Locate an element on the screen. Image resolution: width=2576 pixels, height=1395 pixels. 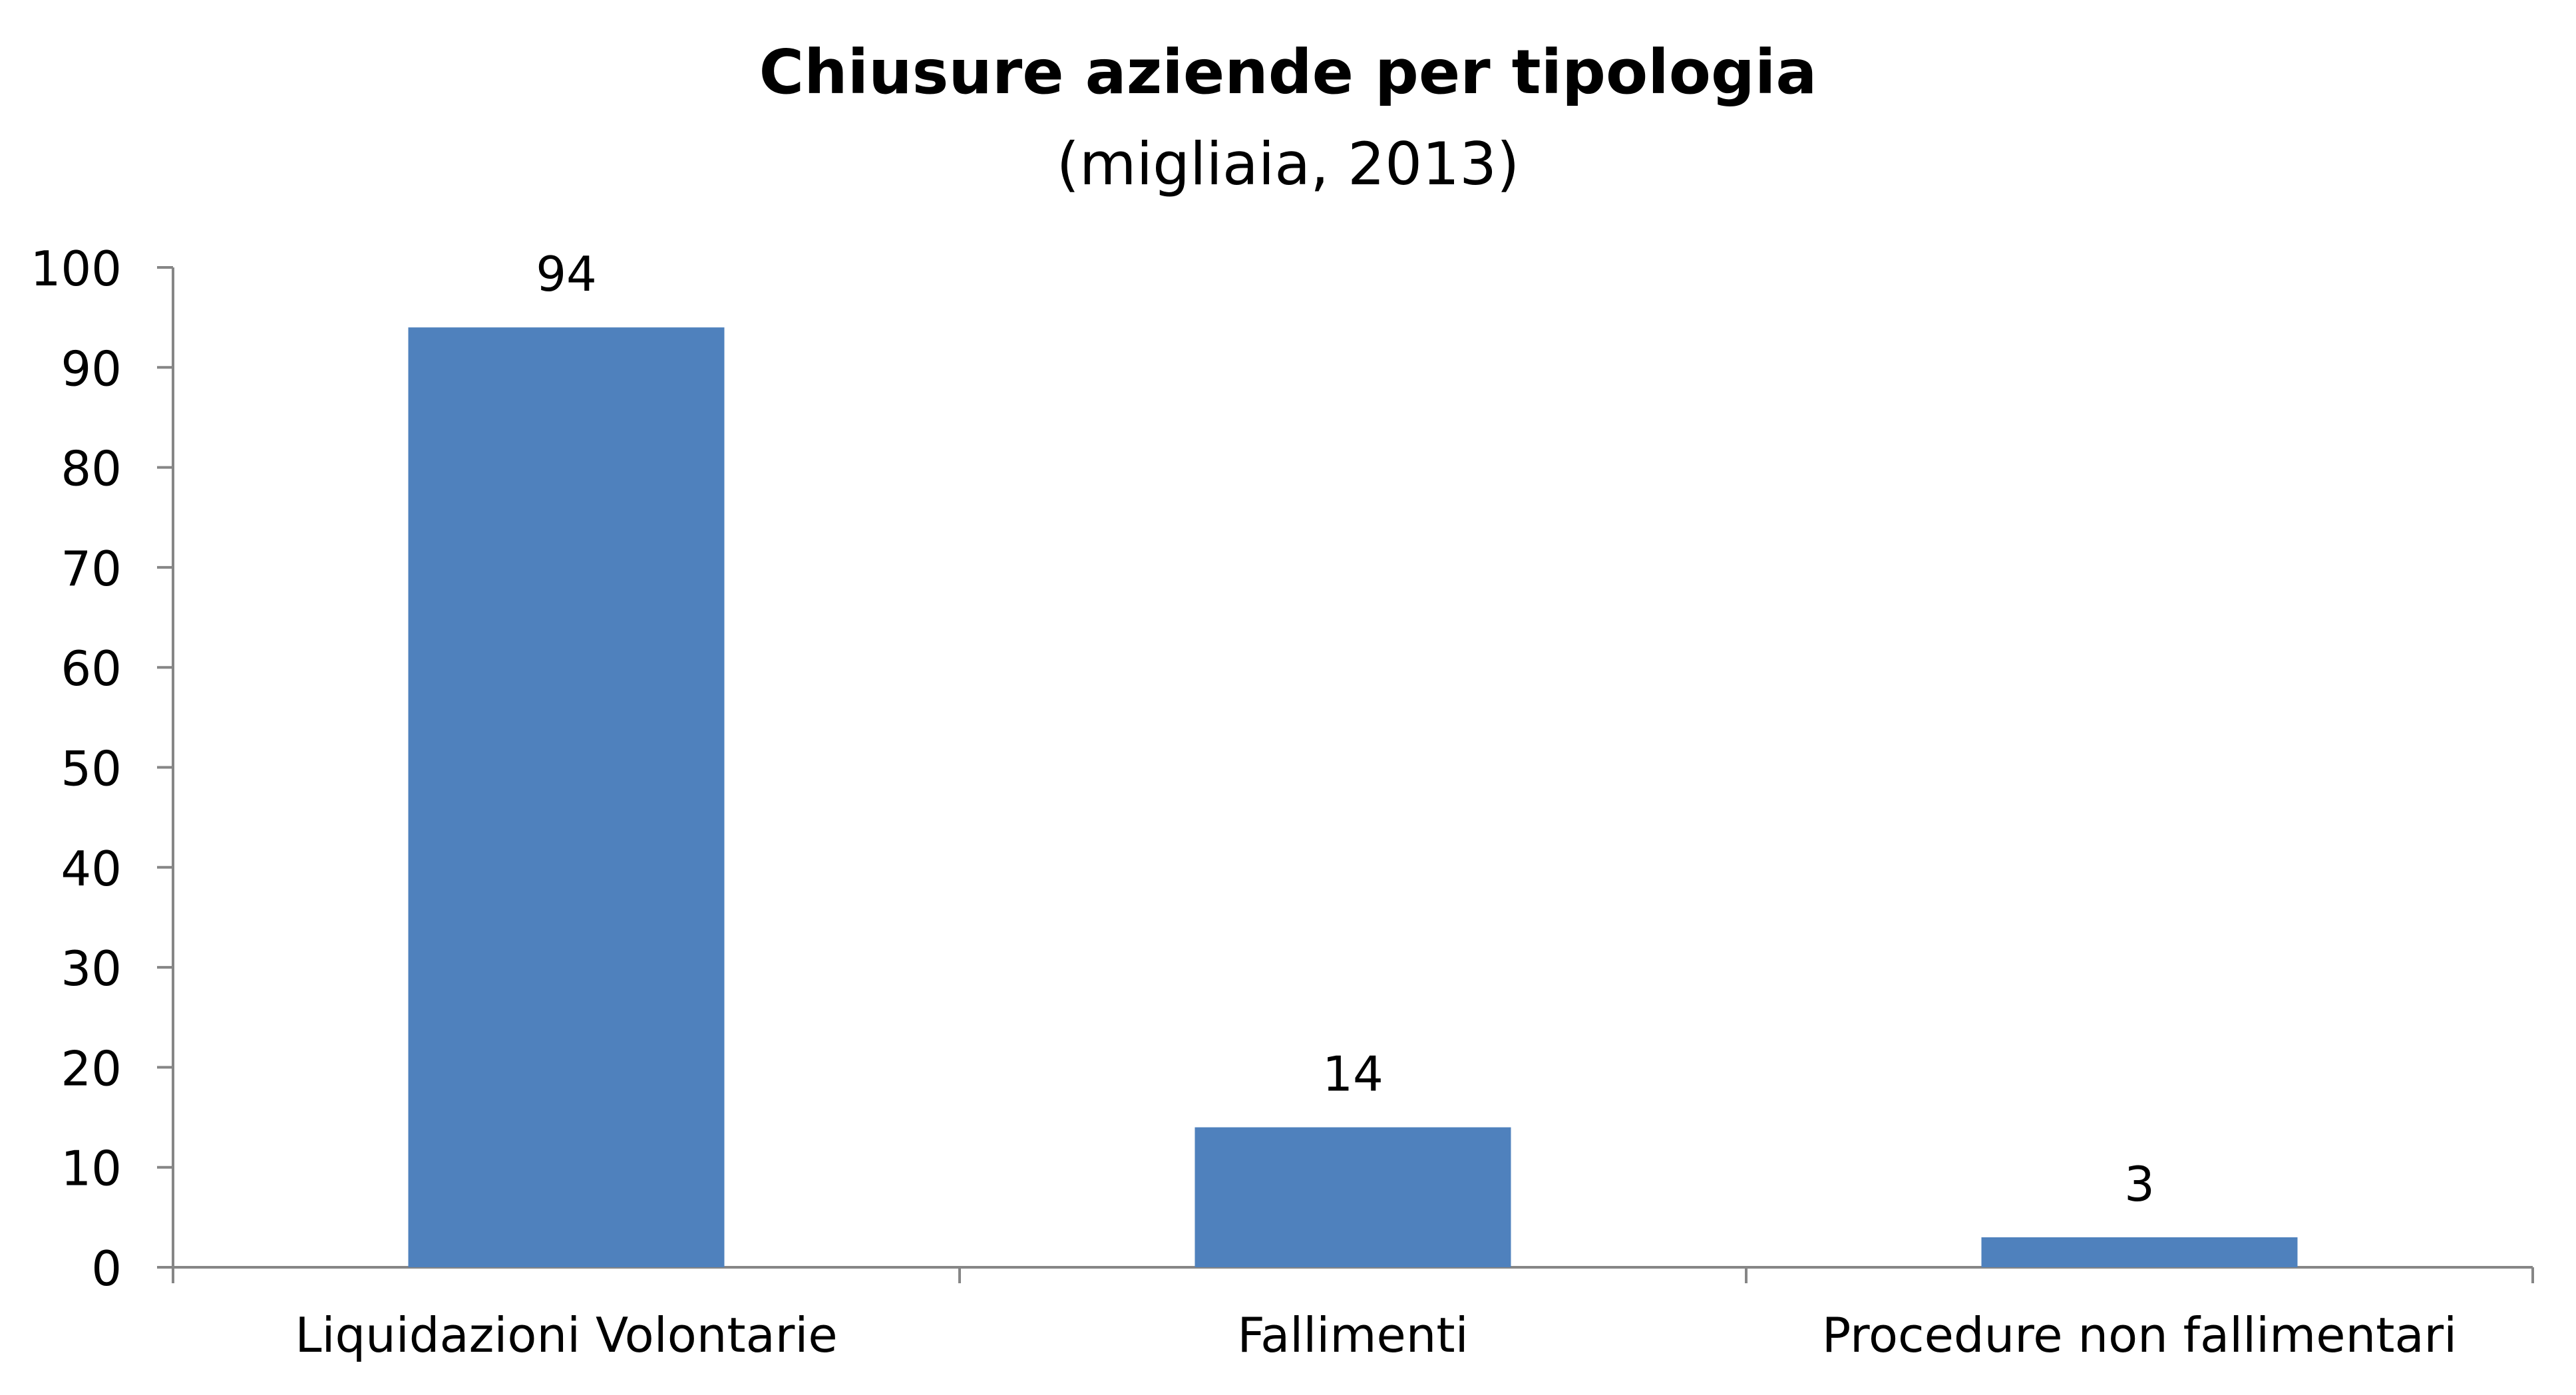
x-tick-label: Fallimenti is located at coordinates (1352, 1335).